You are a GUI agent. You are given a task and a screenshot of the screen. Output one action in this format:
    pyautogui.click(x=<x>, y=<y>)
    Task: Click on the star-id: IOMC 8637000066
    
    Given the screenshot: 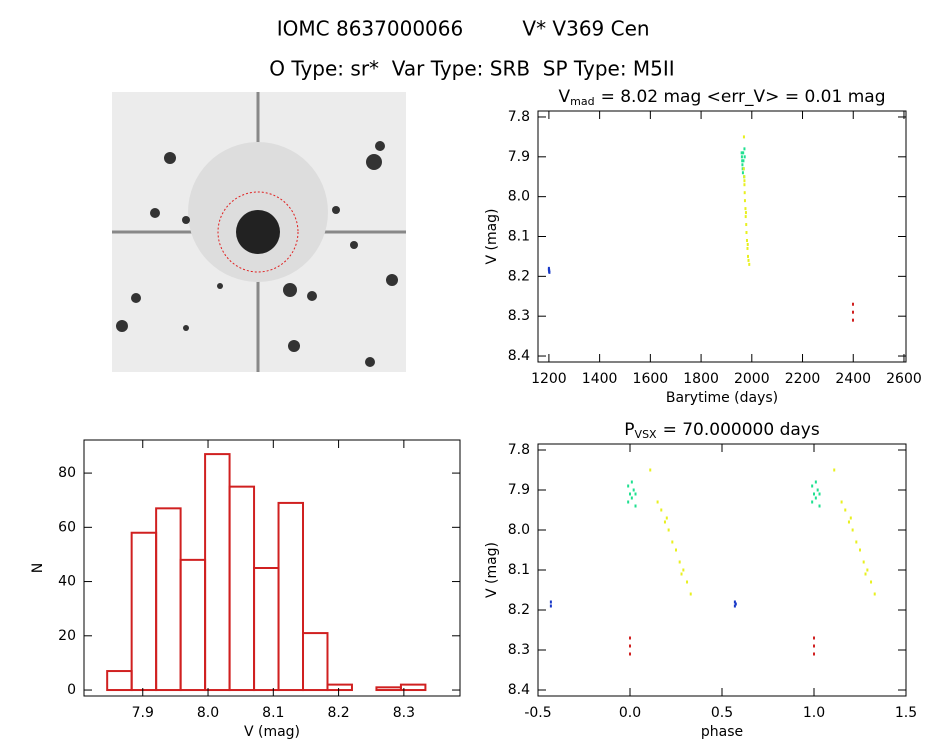 What is the action you would take?
    pyautogui.click(x=370, y=29)
    